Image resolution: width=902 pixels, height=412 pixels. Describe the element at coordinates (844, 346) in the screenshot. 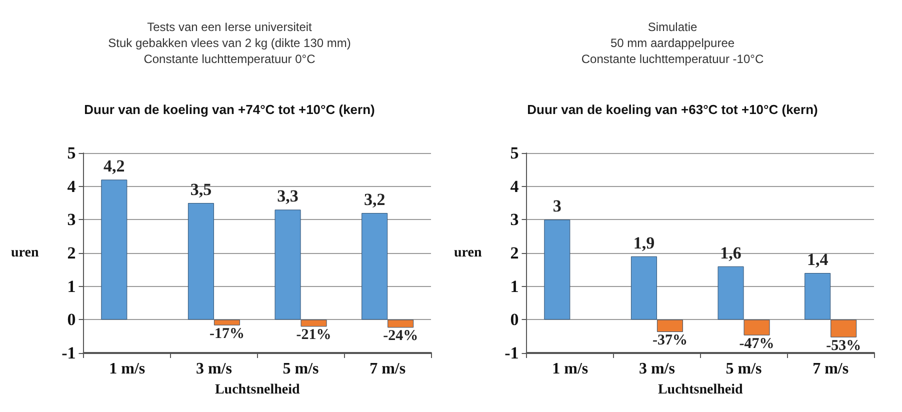

I see `data-label: -53%` at that location.